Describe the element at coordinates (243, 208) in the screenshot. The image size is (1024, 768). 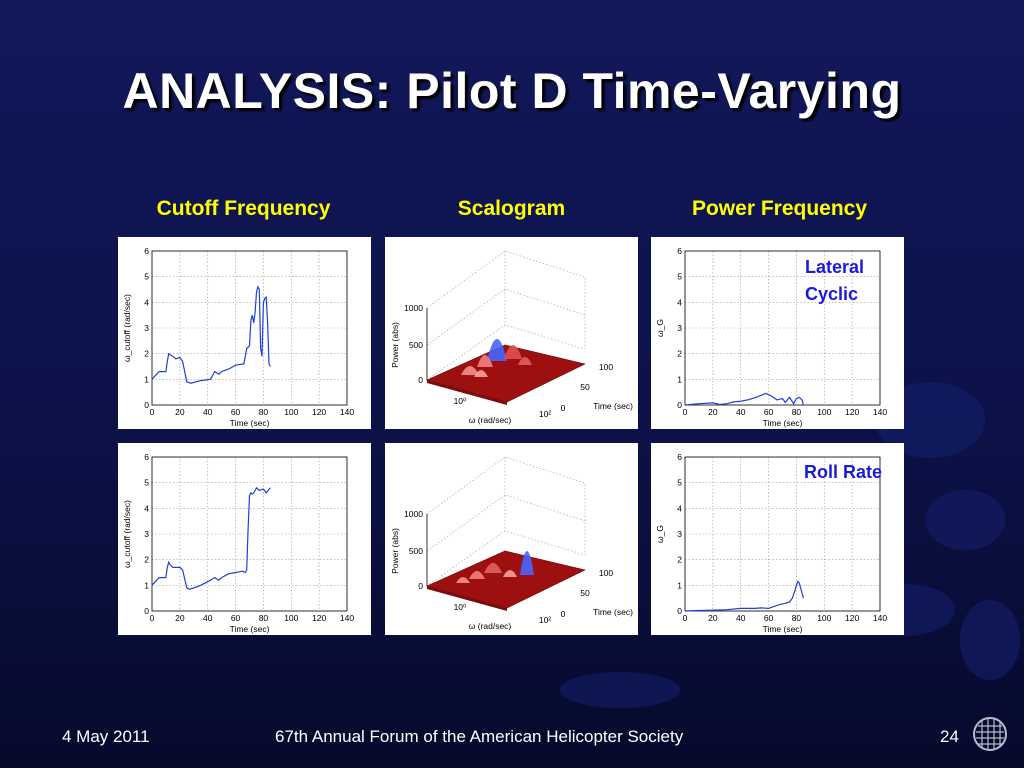
I see `heading-cutoff-frequency: Cutoff Frequency` at that location.